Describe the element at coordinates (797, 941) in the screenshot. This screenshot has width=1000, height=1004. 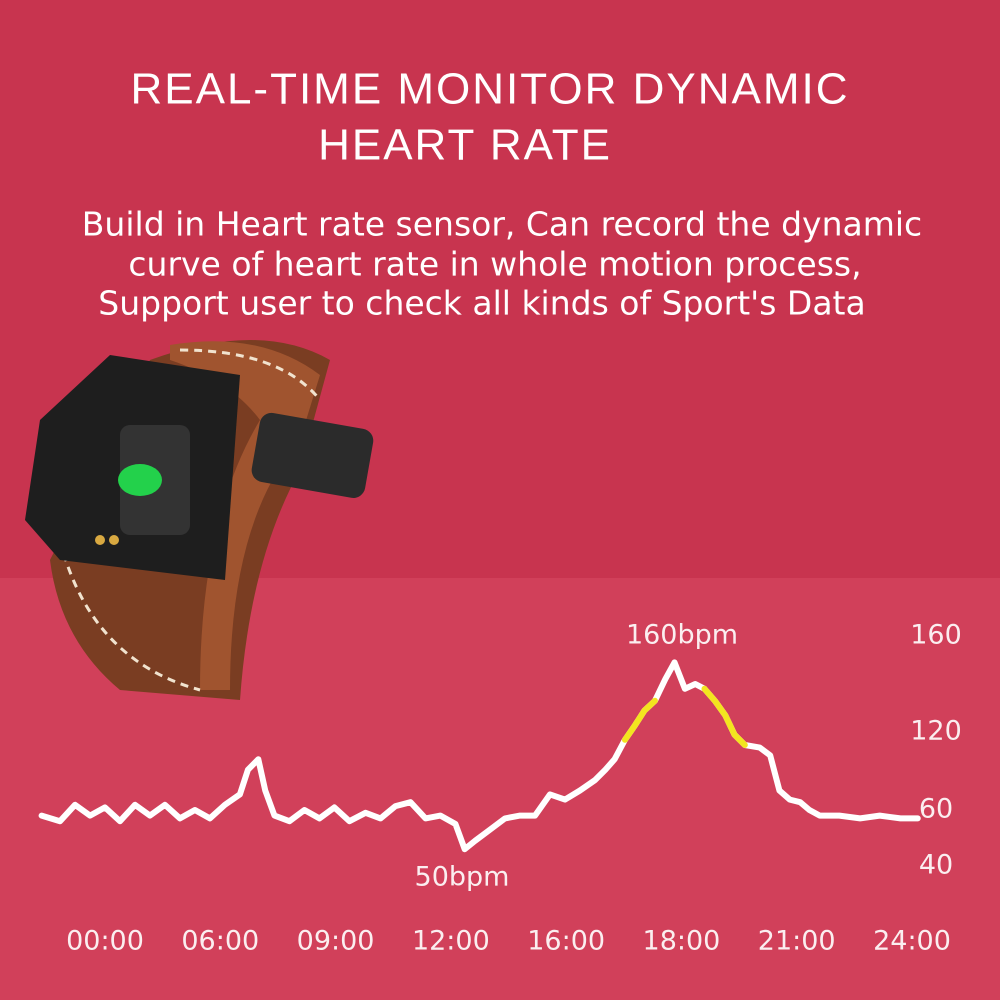
I see `x-tick-label: 21:00` at that location.